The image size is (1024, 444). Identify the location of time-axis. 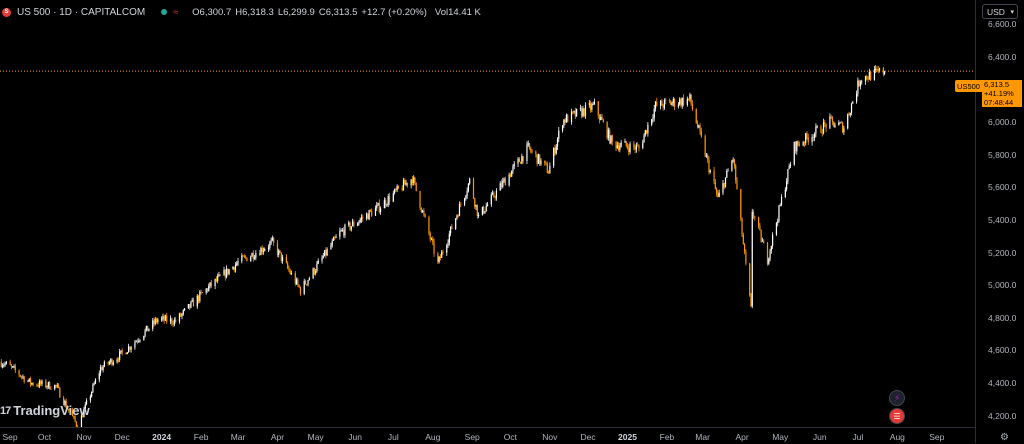
(487, 435).